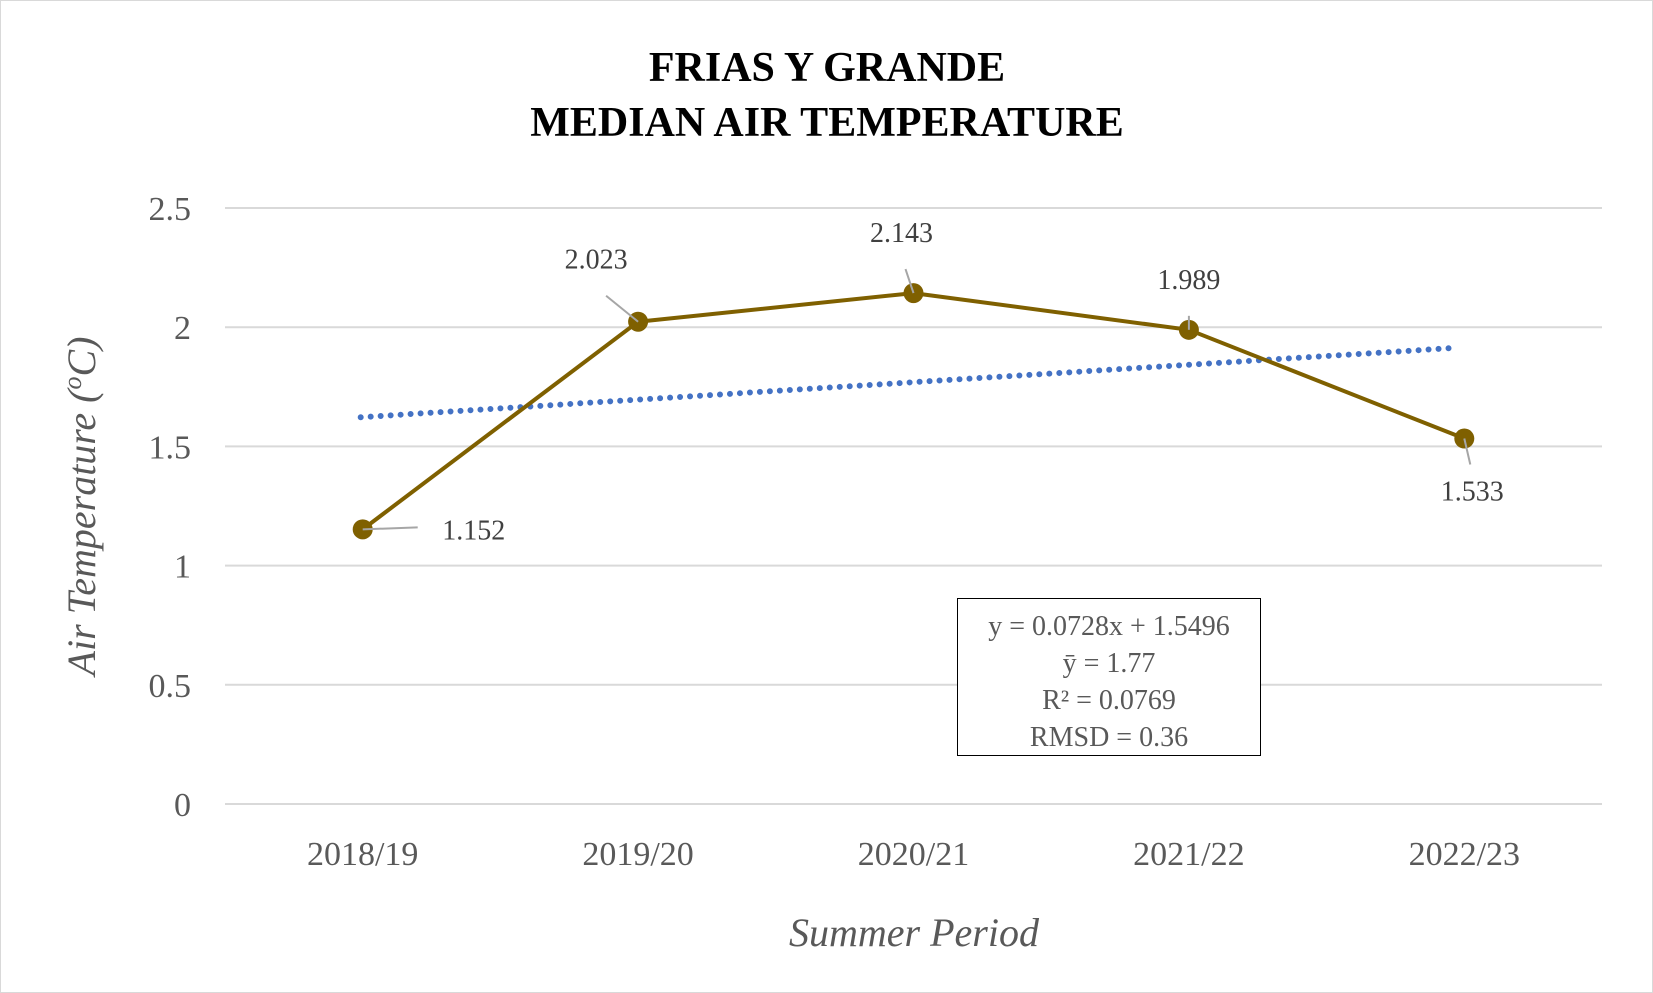  I want to click on y-tick-label: 0, so click(182, 805).